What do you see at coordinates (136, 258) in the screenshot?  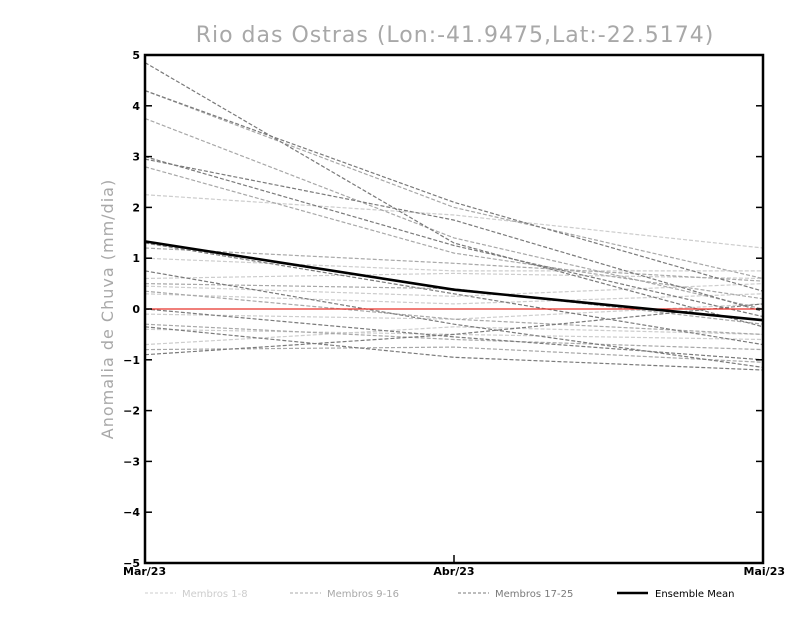 I see `y-tick-label: 1` at bounding box center [136, 258].